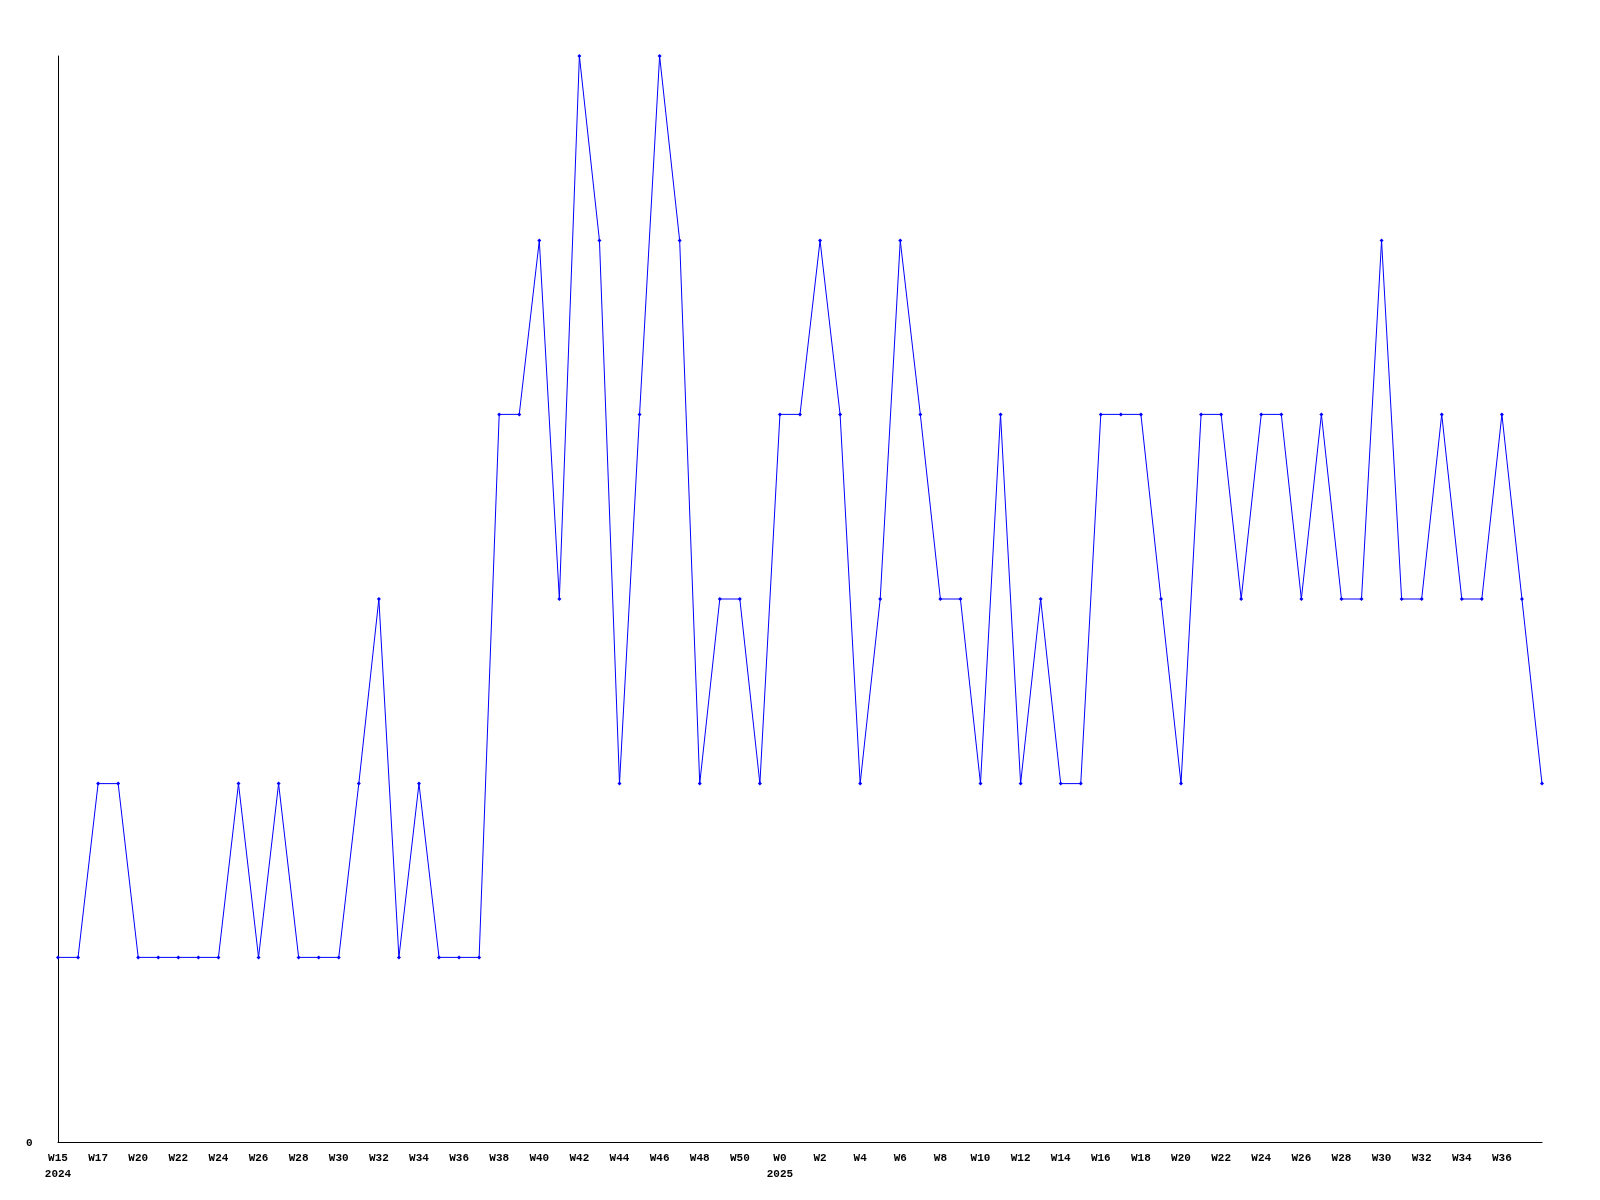 Image resolution: width=1600 pixels, height=1200 pixels. Describe the element at coordinates (539, 1158) in the screenshot. I see `x-tick-label: W40` at that location.